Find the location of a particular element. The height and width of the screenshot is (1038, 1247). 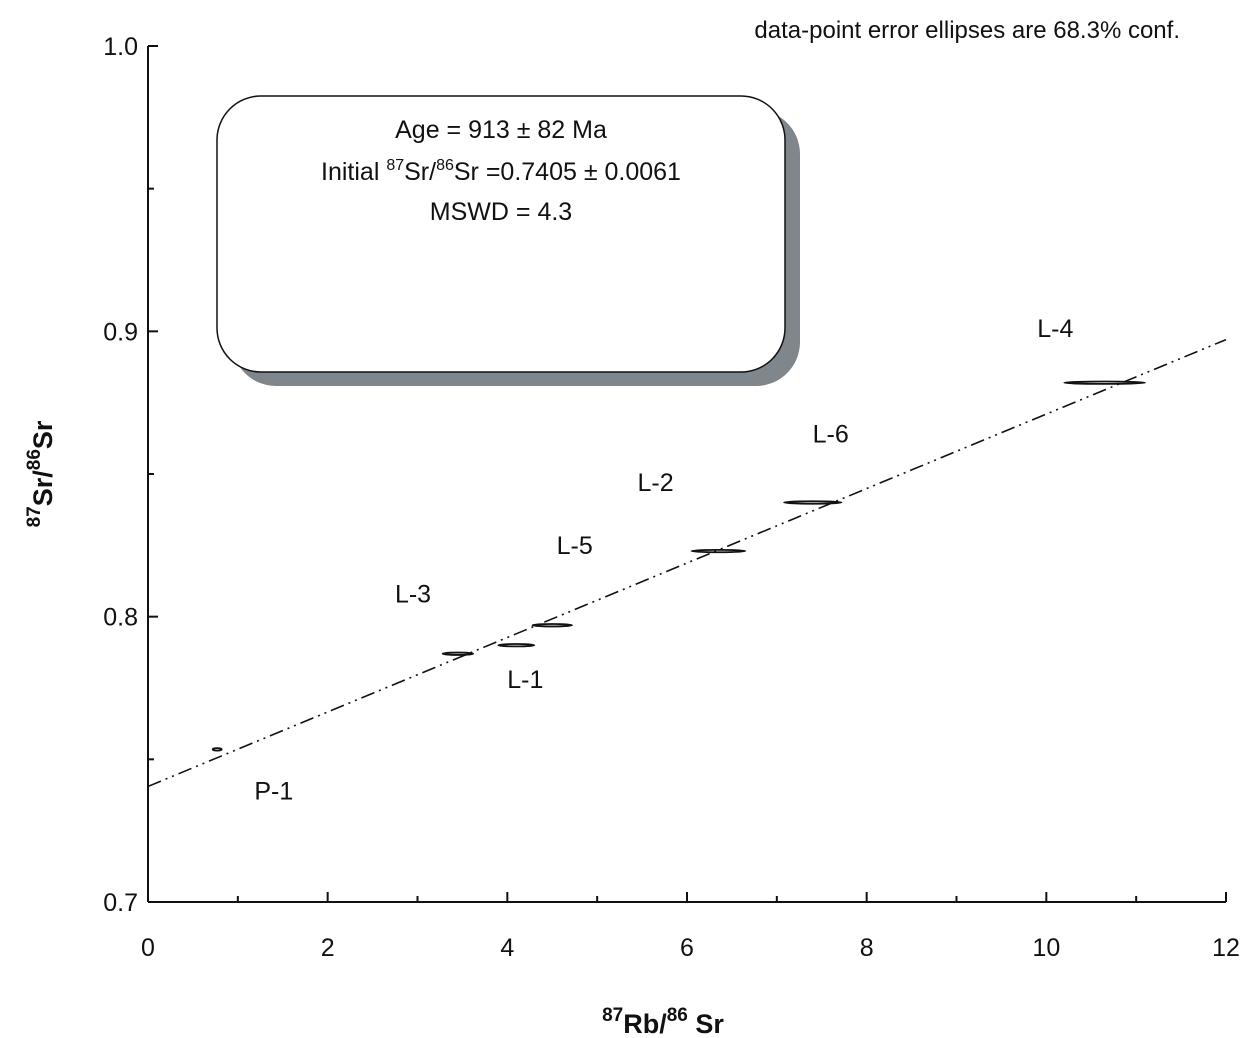

age-text: Age = 913 ± 82 Ma is located at coordinates (501, 130).